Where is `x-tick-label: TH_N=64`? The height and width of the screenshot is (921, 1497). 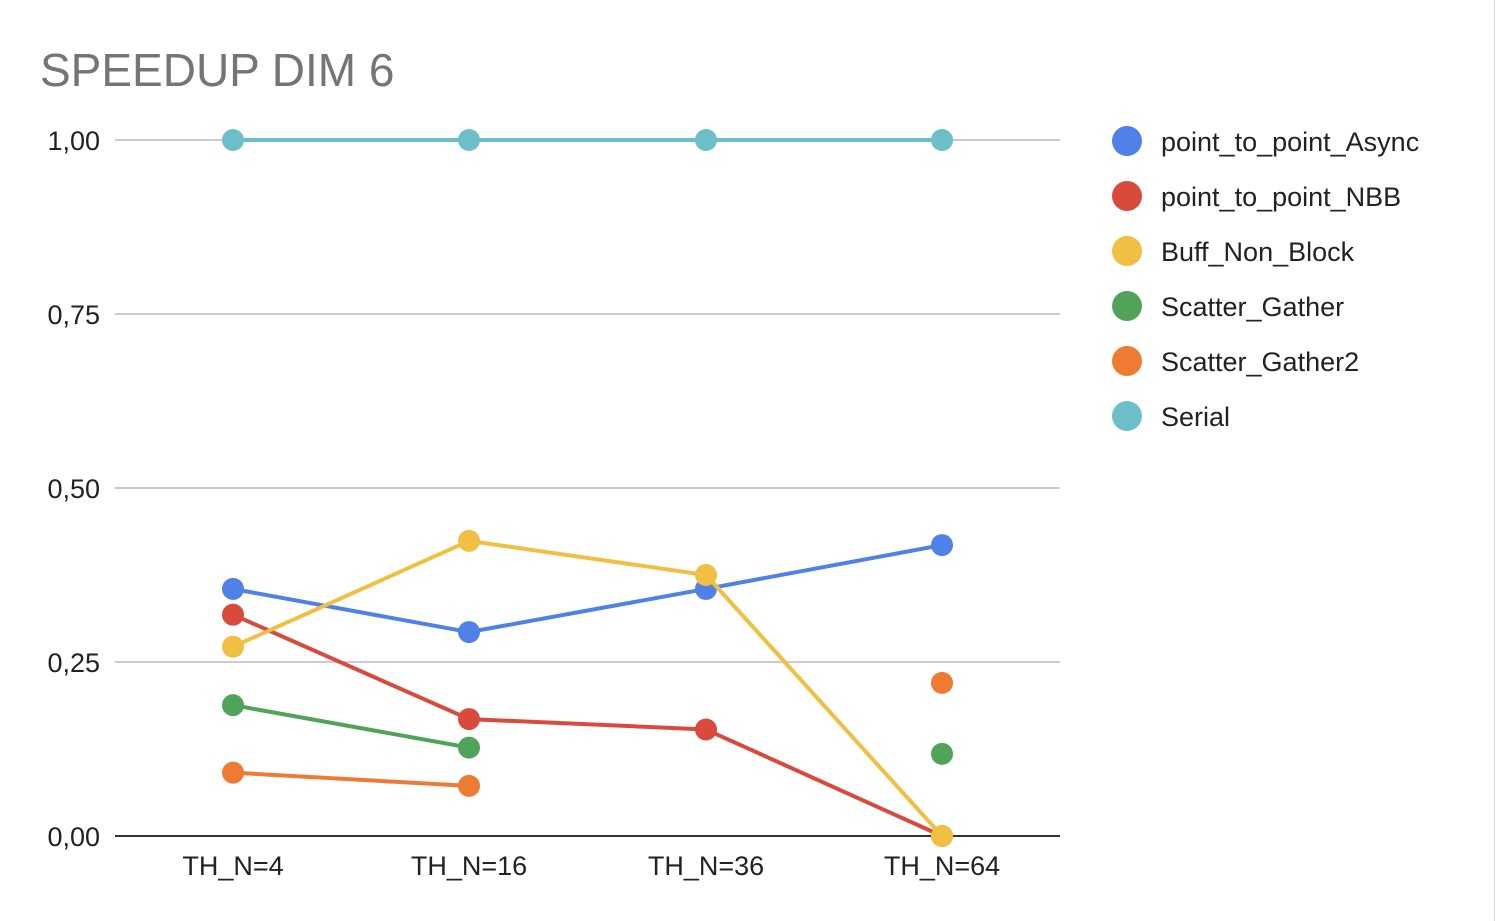 x-tick-label: TH_N=64 is located at coordinates (942, 866).